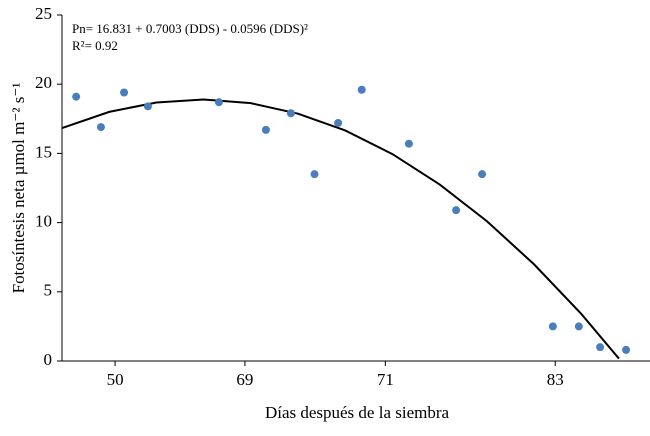 Image resolution: width=650 pixels, height=436 pixels. I want to click on y-tick-label: 5, so click(48, 290).